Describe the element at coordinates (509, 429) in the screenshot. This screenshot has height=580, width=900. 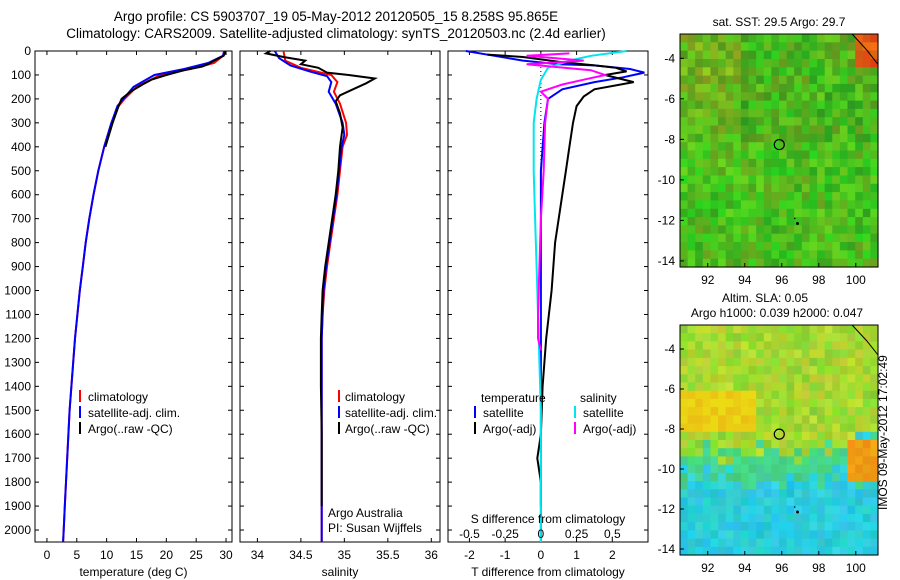
I see `legend-label: Argo(-adj)` at that location.